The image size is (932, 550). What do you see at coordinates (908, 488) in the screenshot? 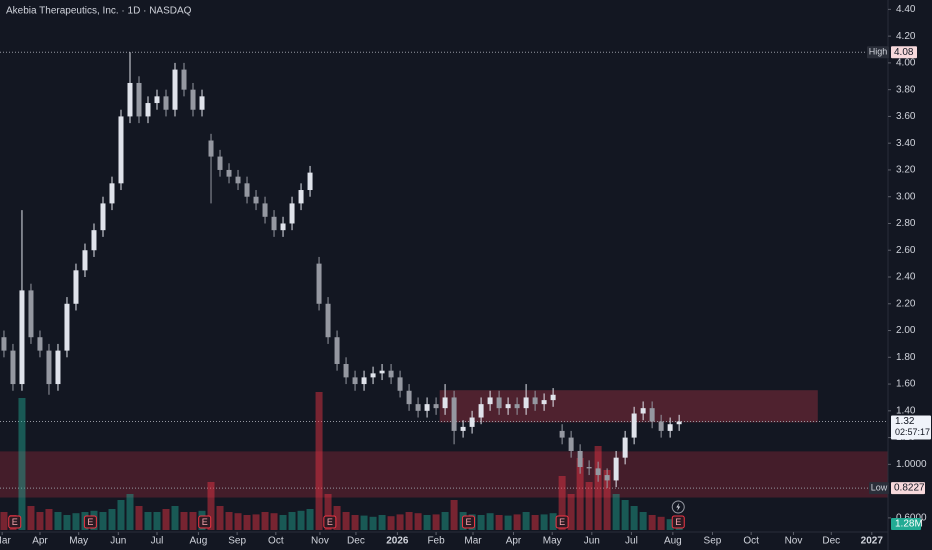
I see `low-value-box` at bounding box center [908, 488].